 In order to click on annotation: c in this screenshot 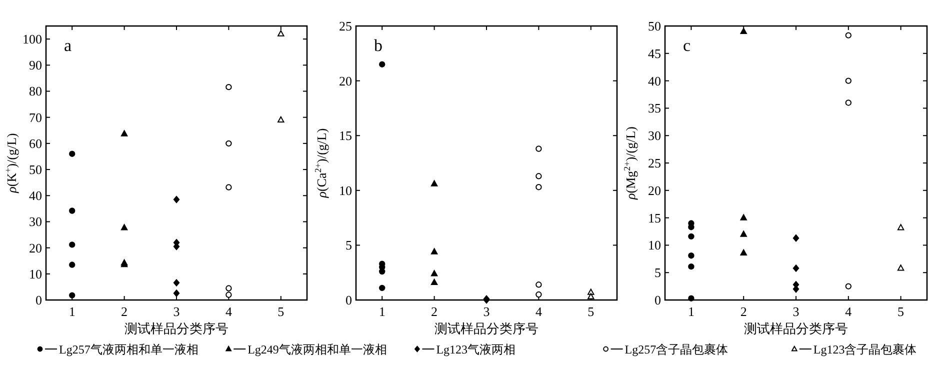, I will do `click(687, 45)`.